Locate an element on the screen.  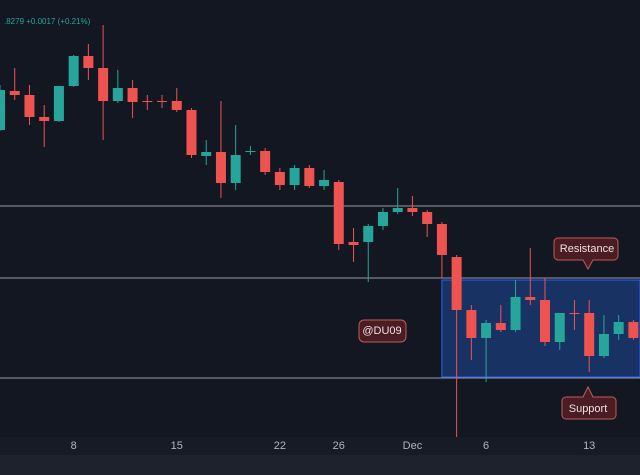
author-callout: @DU09 is located at coordinates (382, 331).